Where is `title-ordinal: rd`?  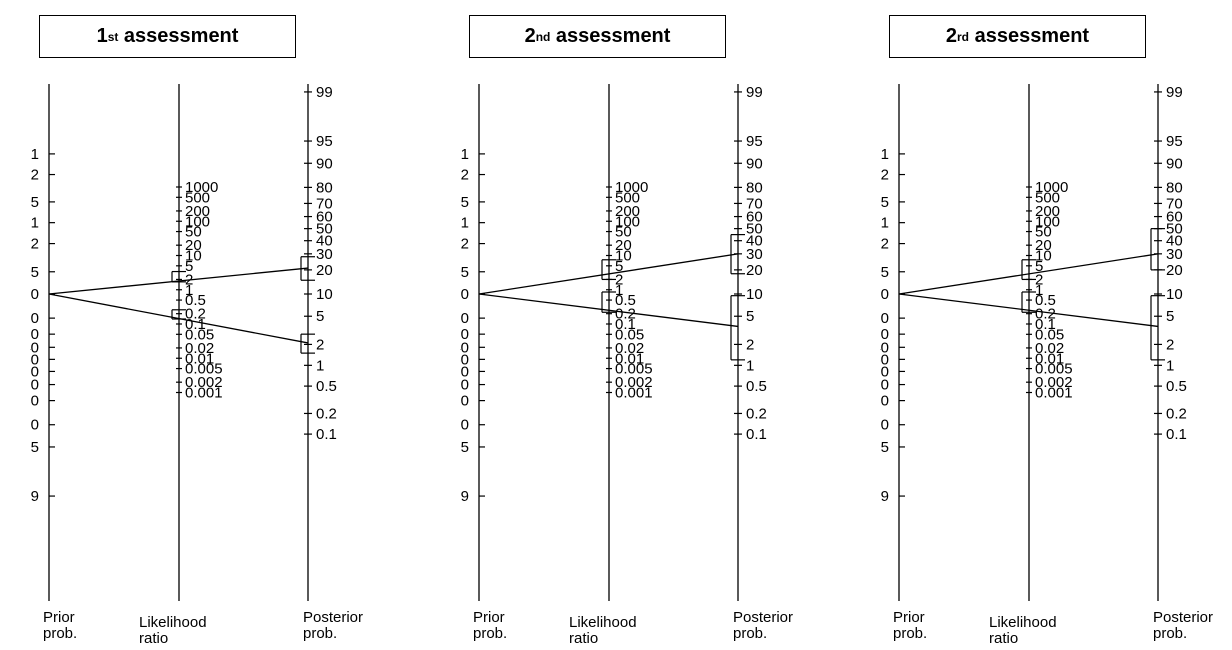
title-ordinal: rd is located at coordinates (963, 36).